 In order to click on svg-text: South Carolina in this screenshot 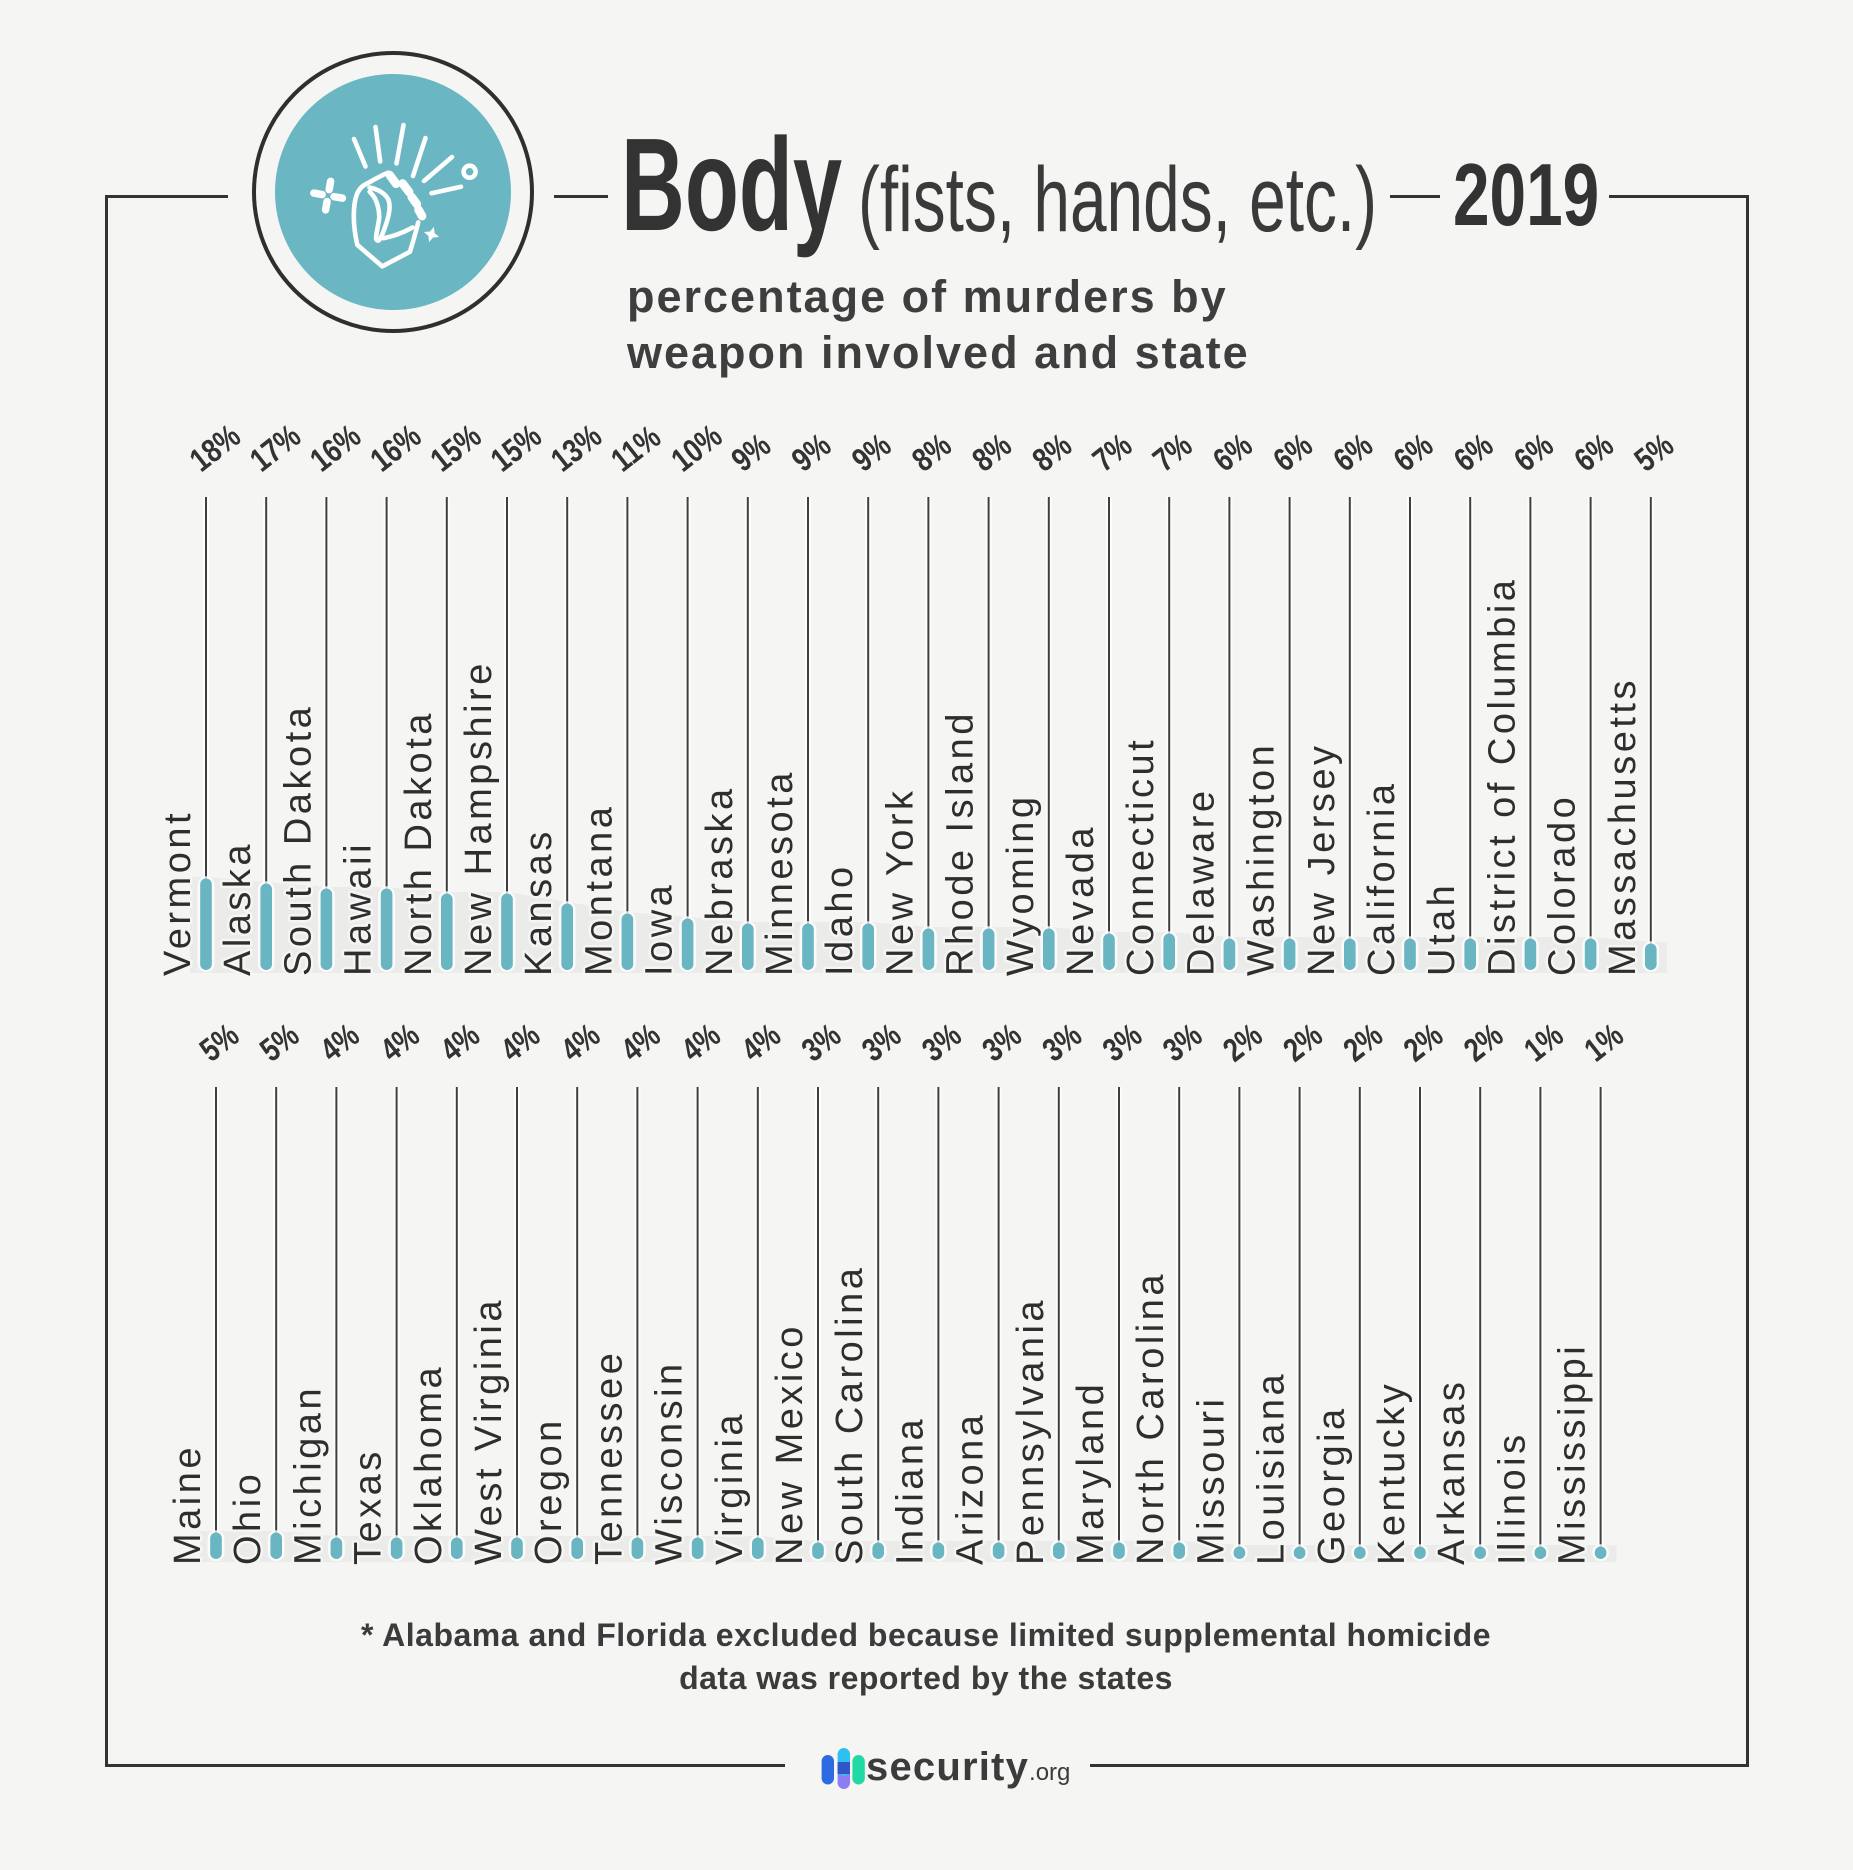, I will do `click(850, 1415)`.